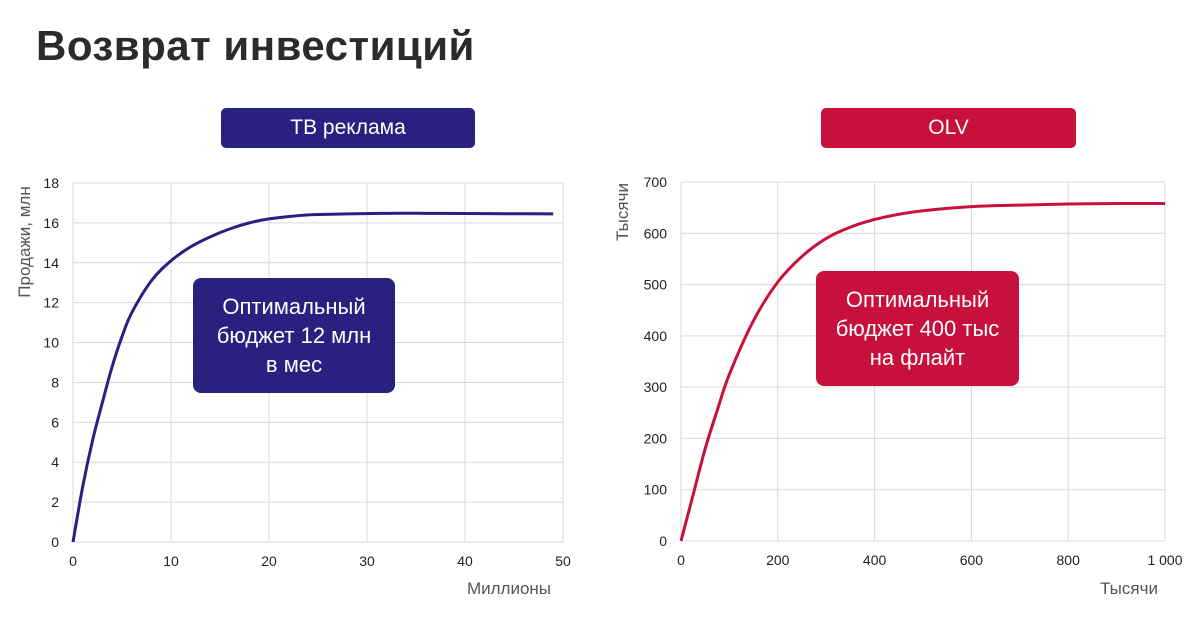 This screenshot has width=1200, height=625. I want to click on olv-y-tick-label: 600, so click(656, 233).